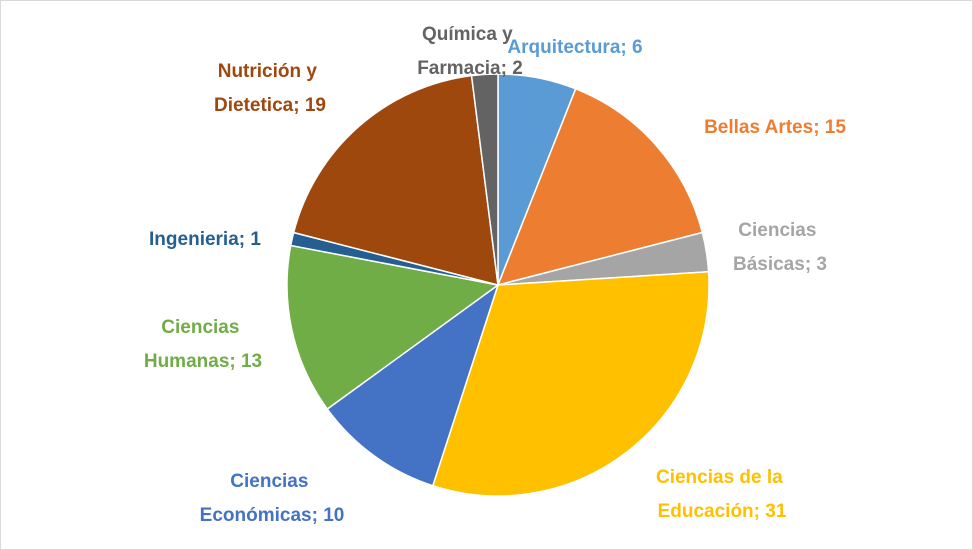 Image resolution: width=973 pixels, height=550 pixels. I want to click on data-label: Química y Farmacia; 2, so click(470, 51).